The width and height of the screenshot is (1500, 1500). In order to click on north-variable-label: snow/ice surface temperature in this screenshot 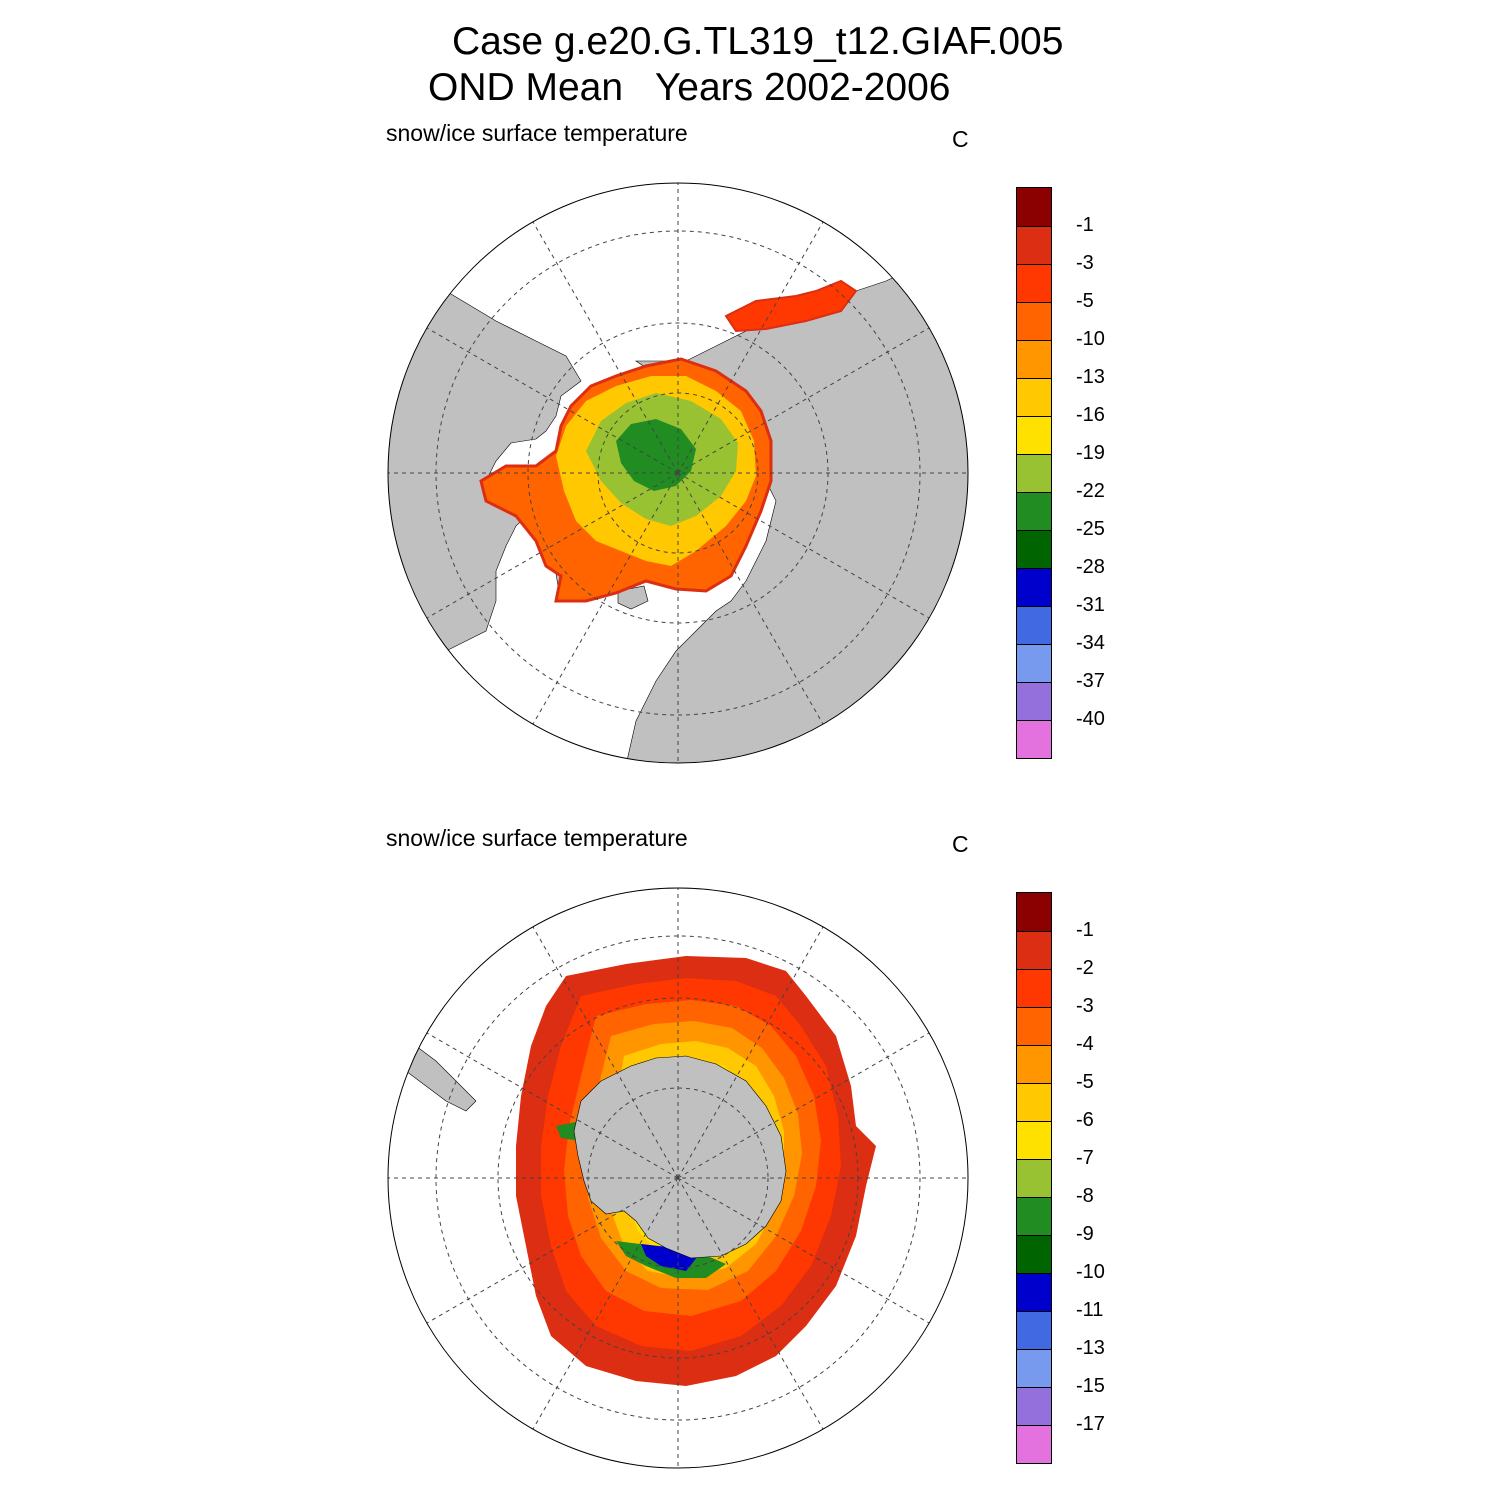, I will do `click(537, 133)`.